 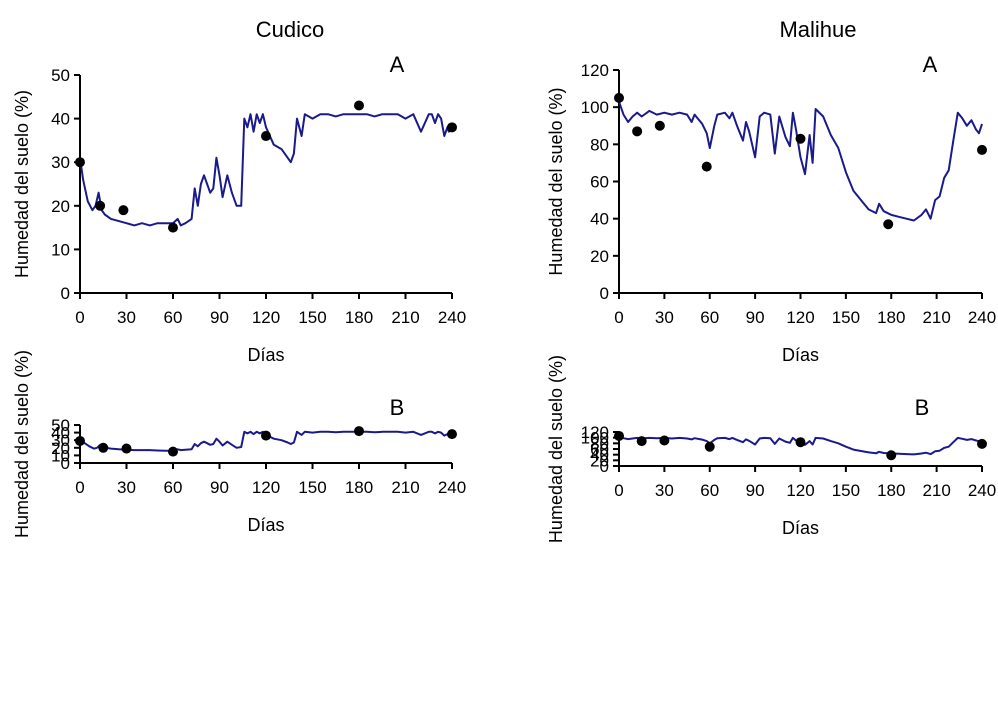 What do you see at coordinates (599, 449) in the screenshot?
I see `y-tick-label: 60` at bounding box center [599, 449].